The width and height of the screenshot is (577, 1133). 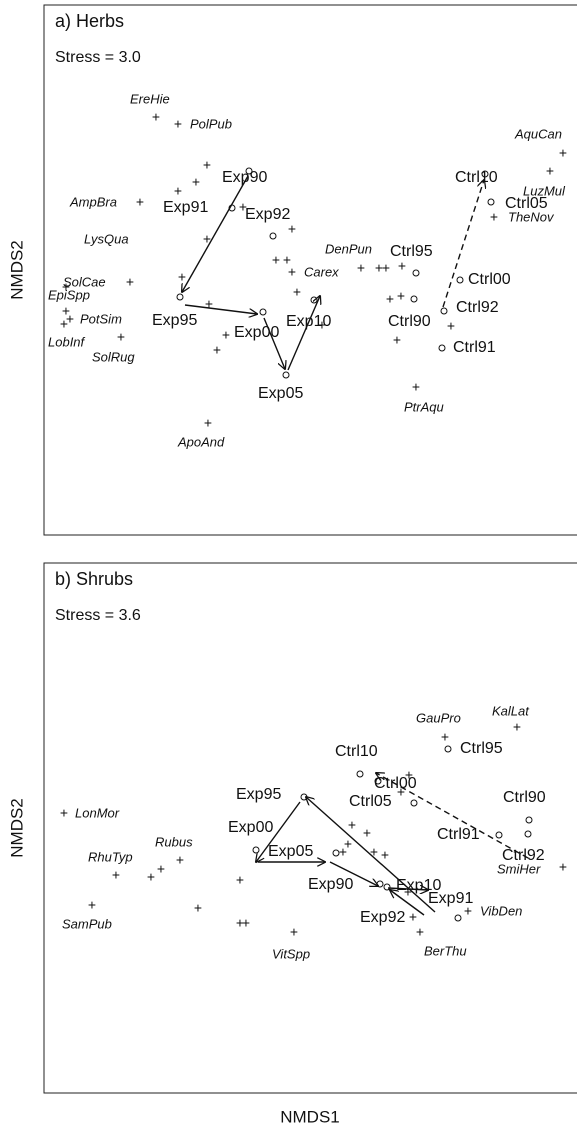 What do you see at coordinates (438, 717) in the screenshot?
I see `species-label: GauPro` at bounding box center [438, 717].